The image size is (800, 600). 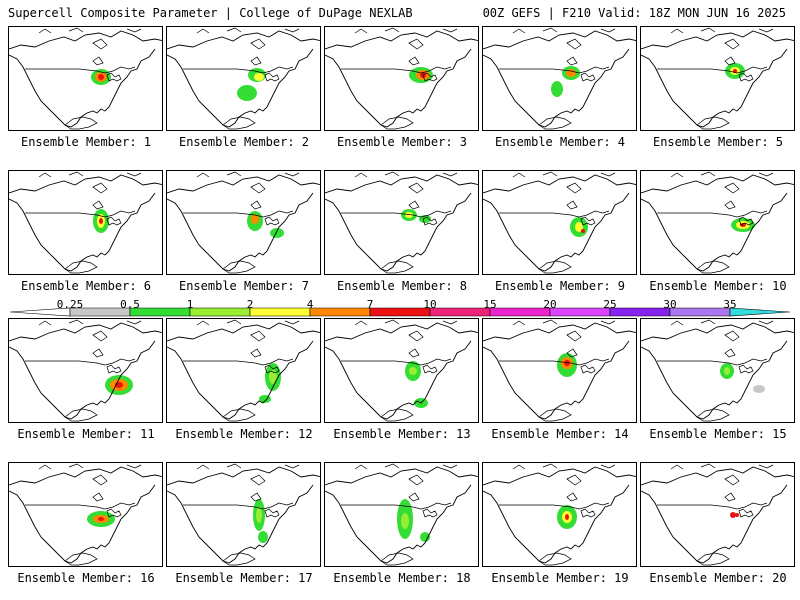 I want to click on colorbar-tick-label: 2, so click(x=250, y=304).